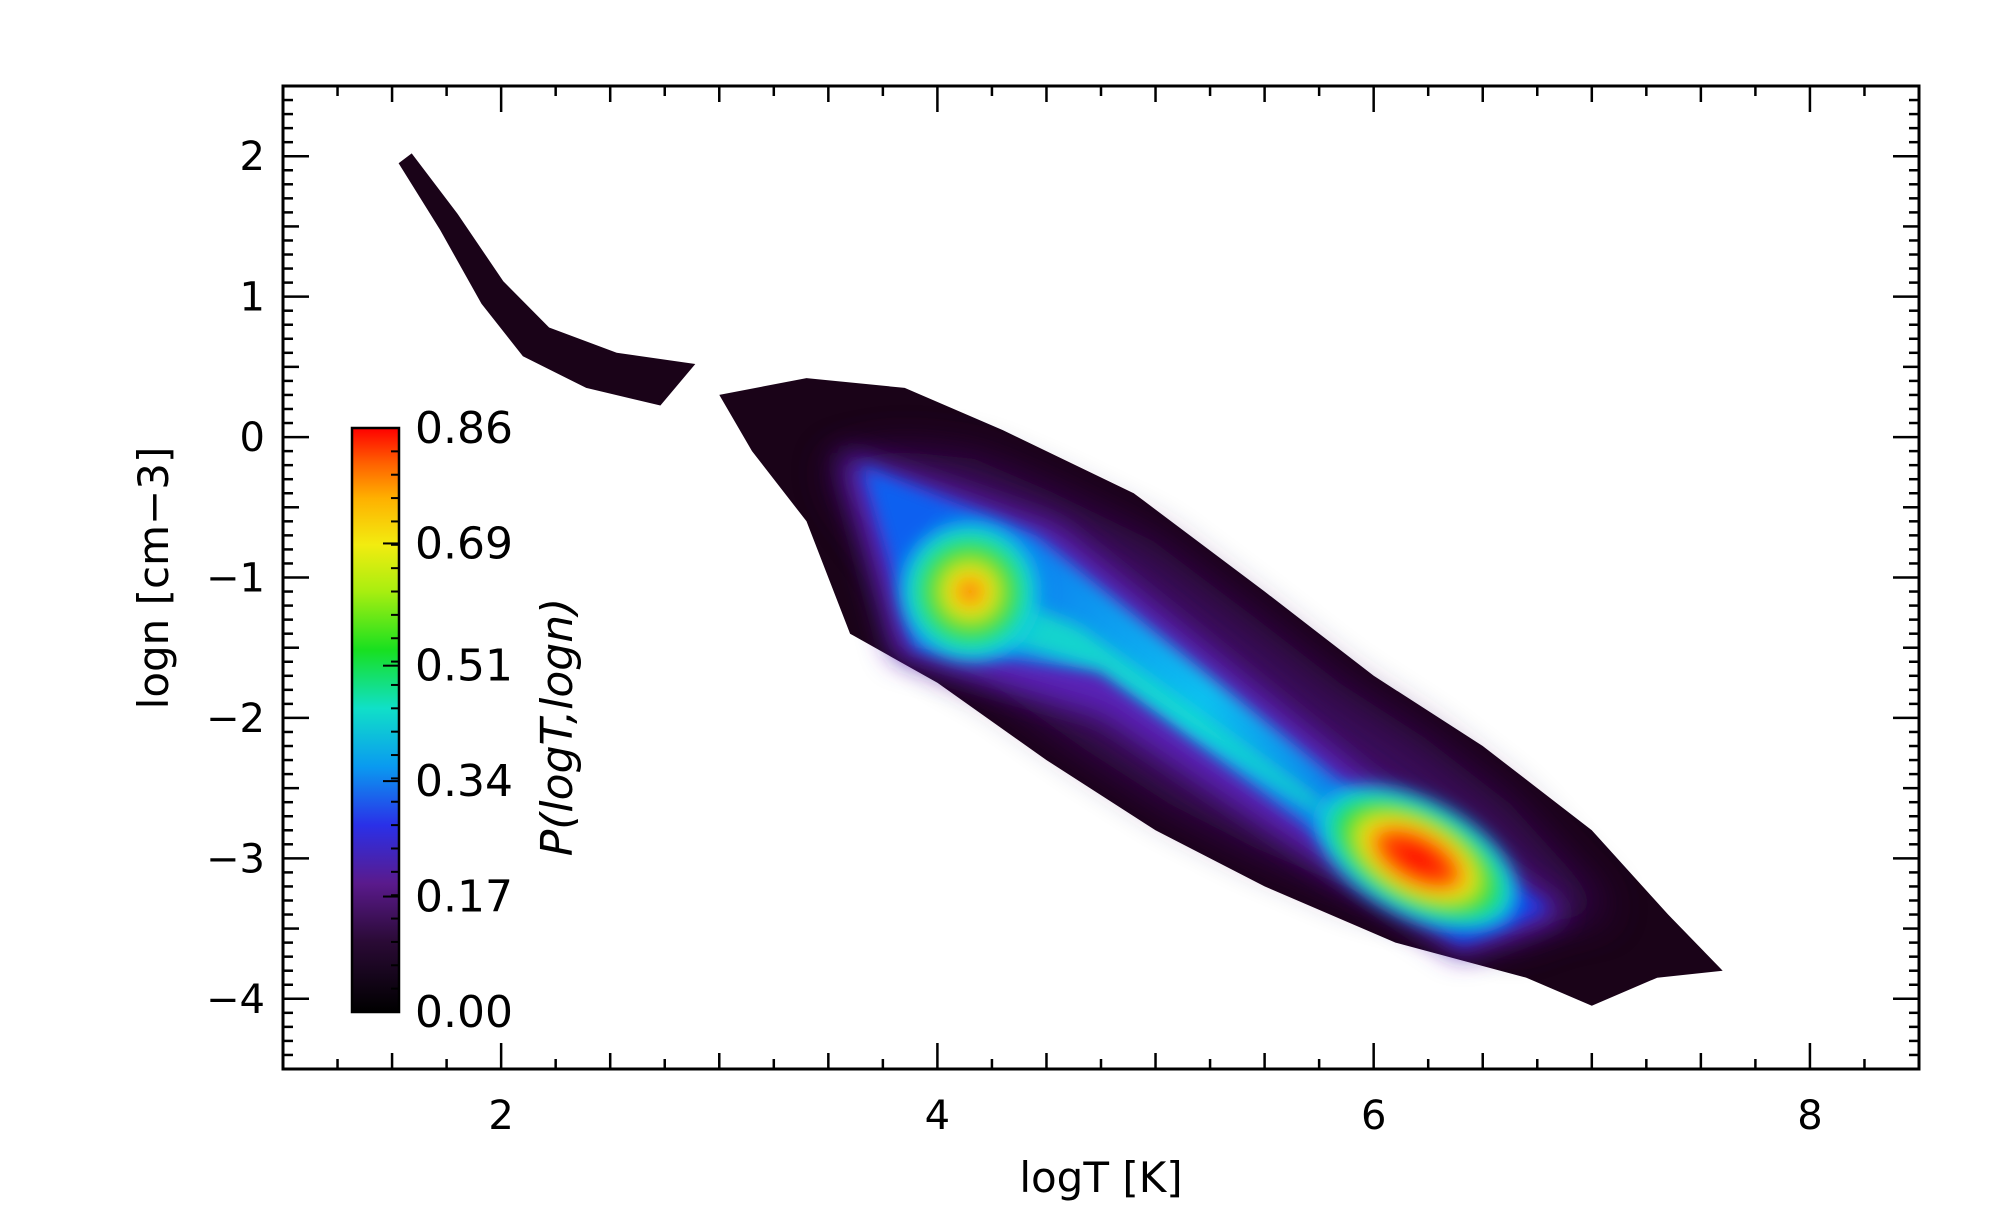 The width and height of the screenshot is (1992, 1231). What do you see at coordinates (464, 781) in the screenshot?
I see `colorbar-tick-label: 0.34` at bounding box center [464, 781].